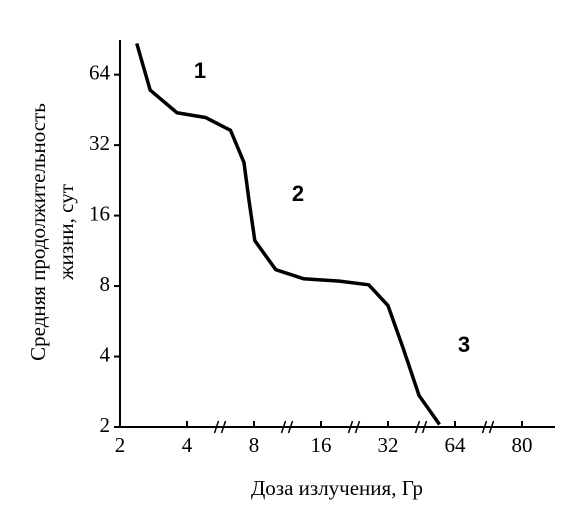  What do you see at coordinates (120, 445) in the screenshot?
I see `x-tick-label: 2` at bounding box center [120, 445].